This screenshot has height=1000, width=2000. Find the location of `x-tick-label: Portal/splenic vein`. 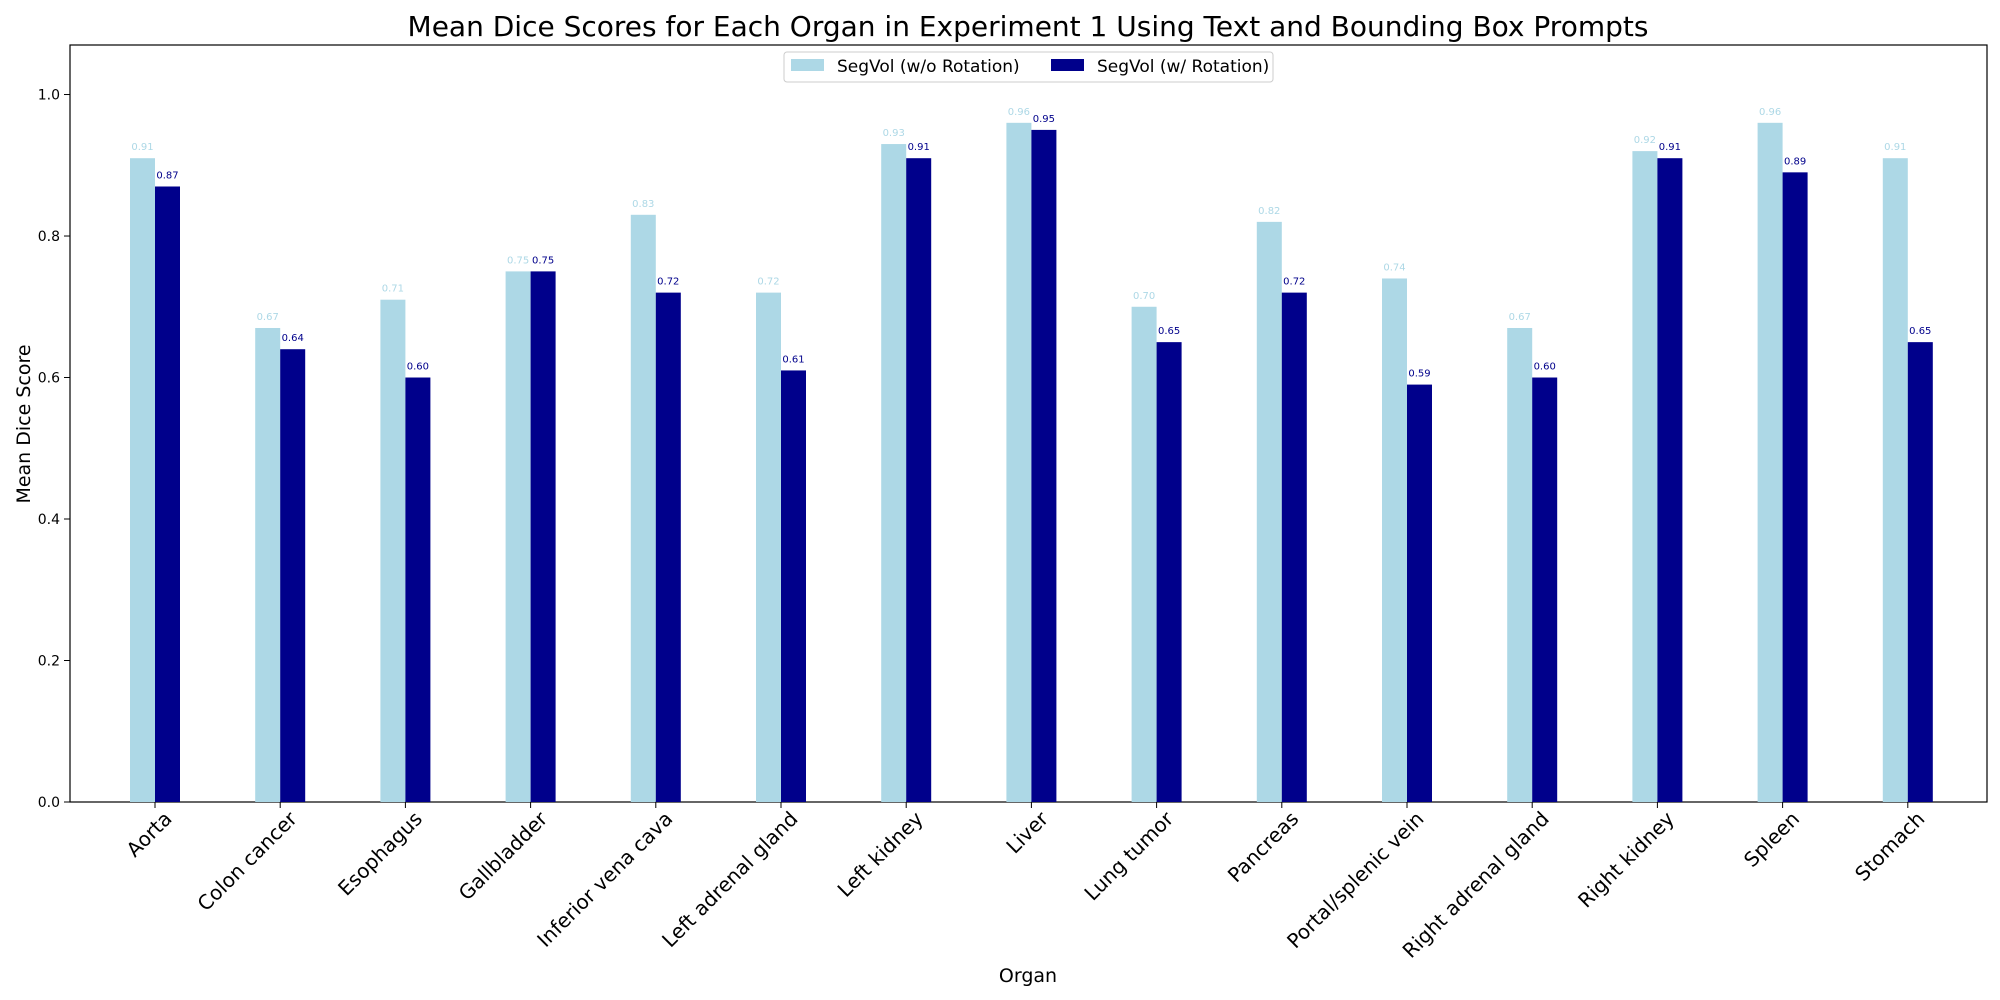

x-tick-label: Portal/splenic vein is located at coordinates (1355, 880).